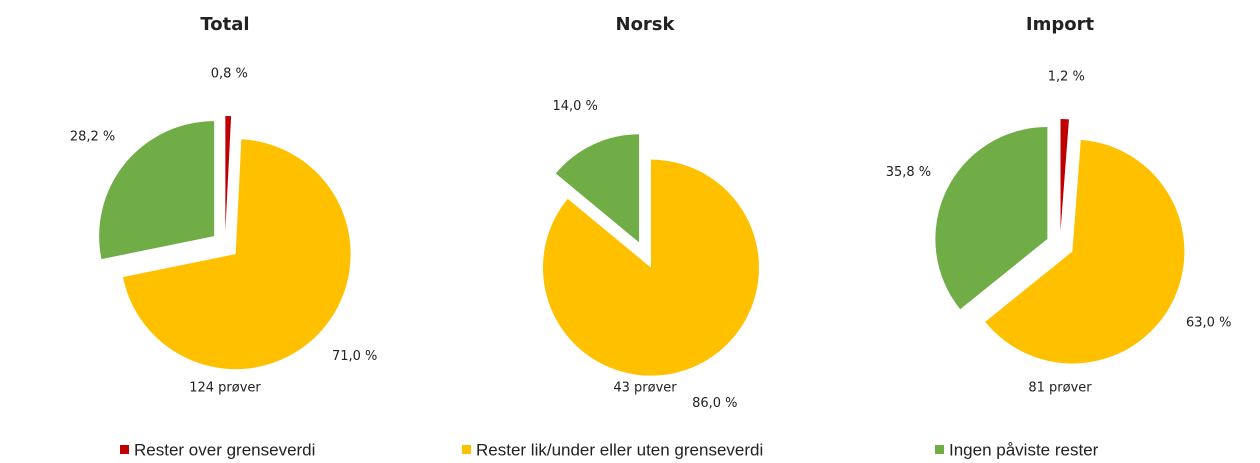  Describe the element at coordinates (224, 24) in the screenshot. I see `pie-title: Total` at that location.